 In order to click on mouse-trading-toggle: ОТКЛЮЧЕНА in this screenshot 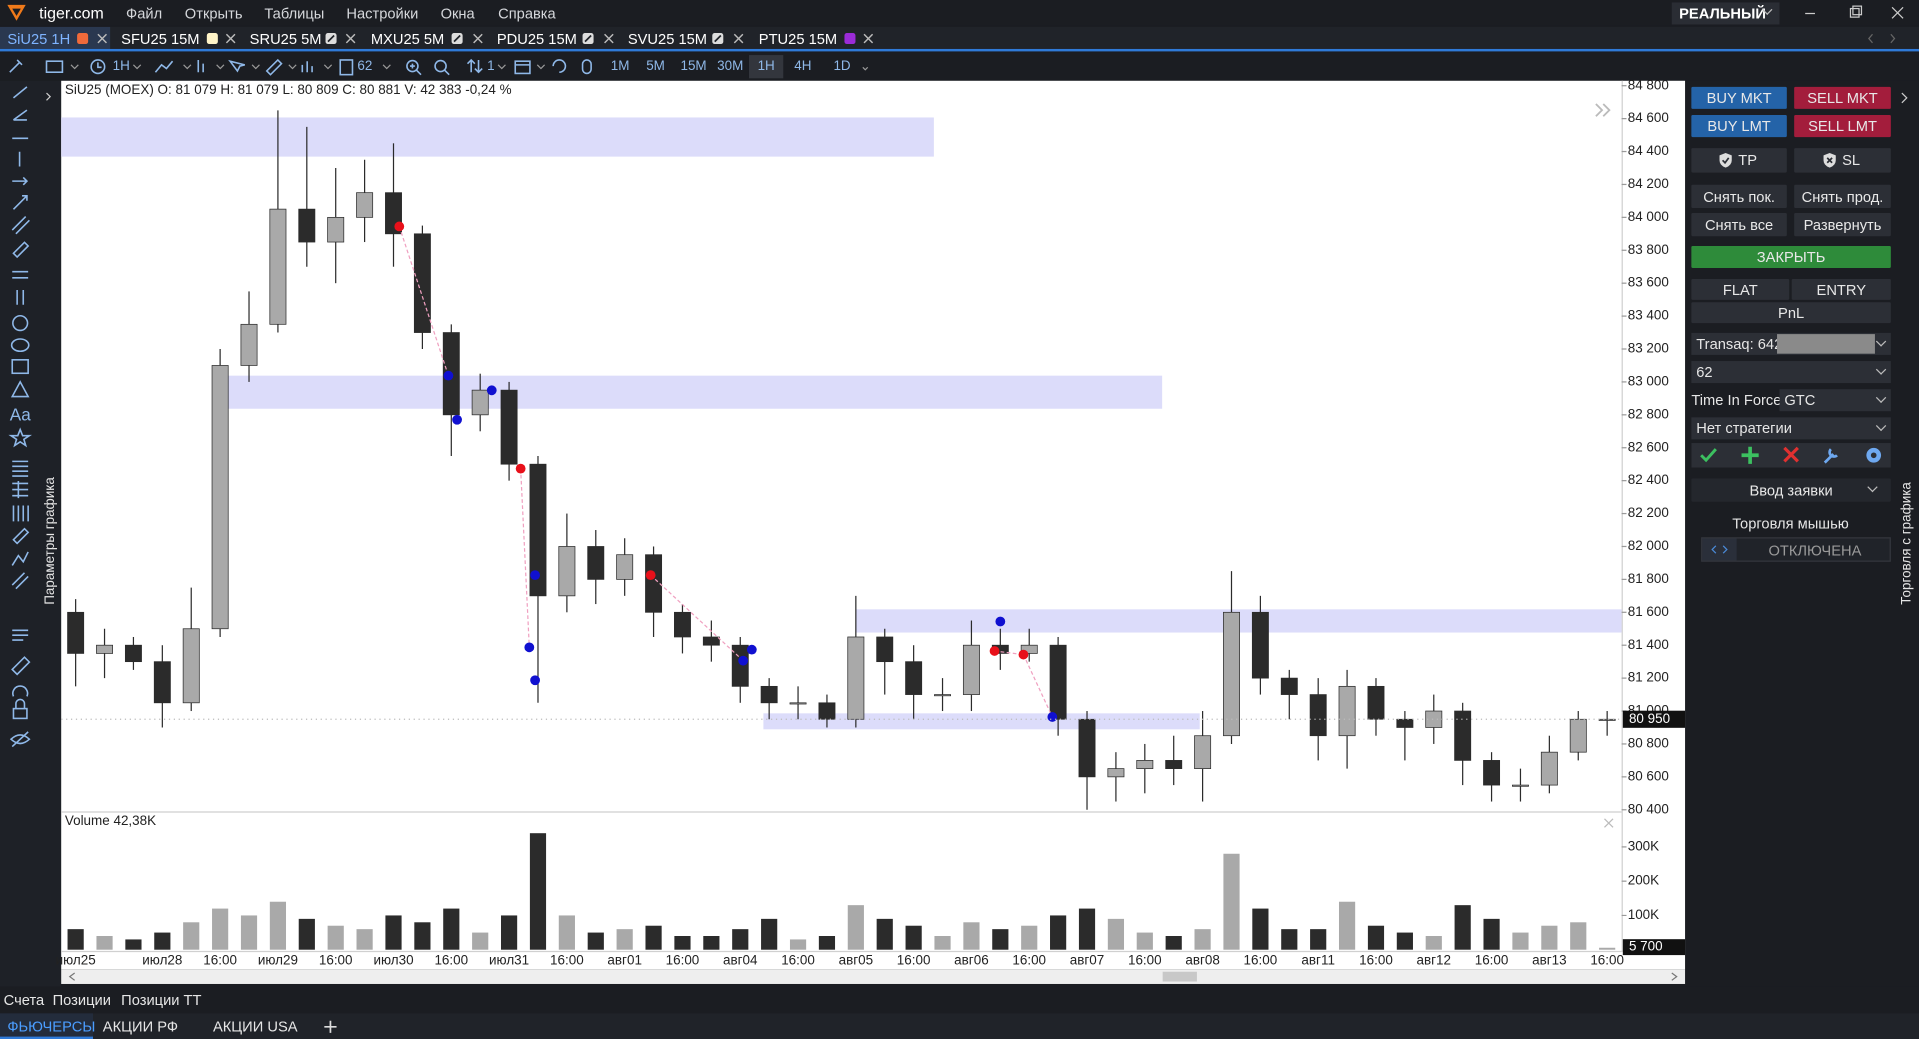, I will do `click(1796, 549)`.